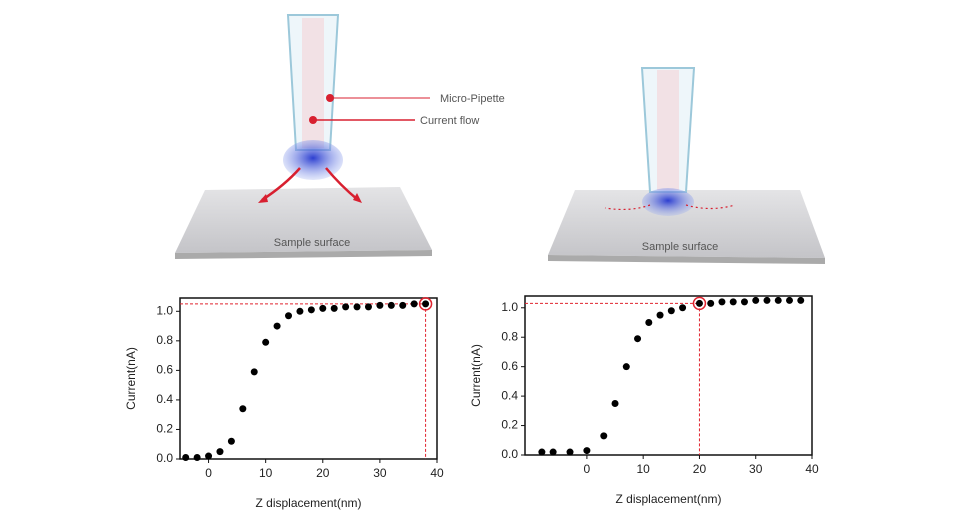 This screenshot has height=523, width=955. I want to click on label: Current flow, so click(449, 121).